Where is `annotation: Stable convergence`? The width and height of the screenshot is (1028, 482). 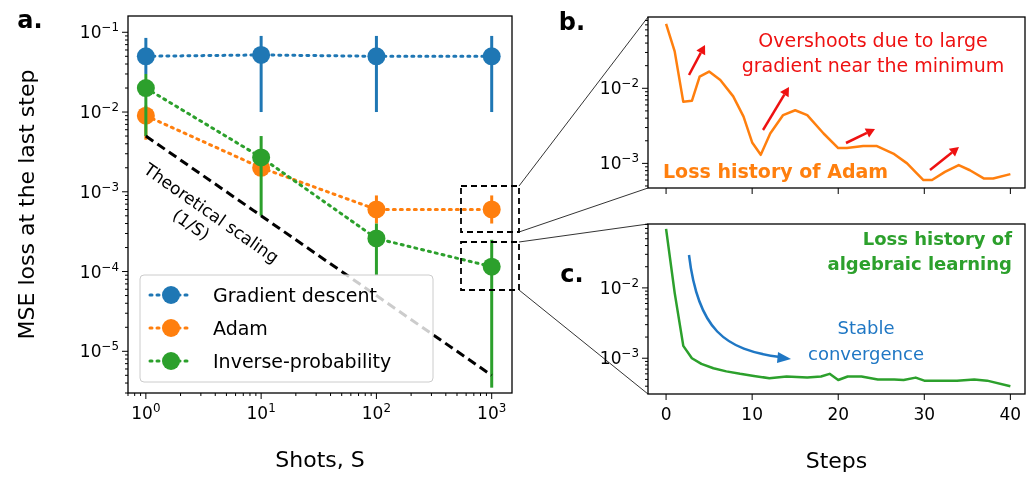 annotation: Stable convergence is located at coordinates (866, 340).